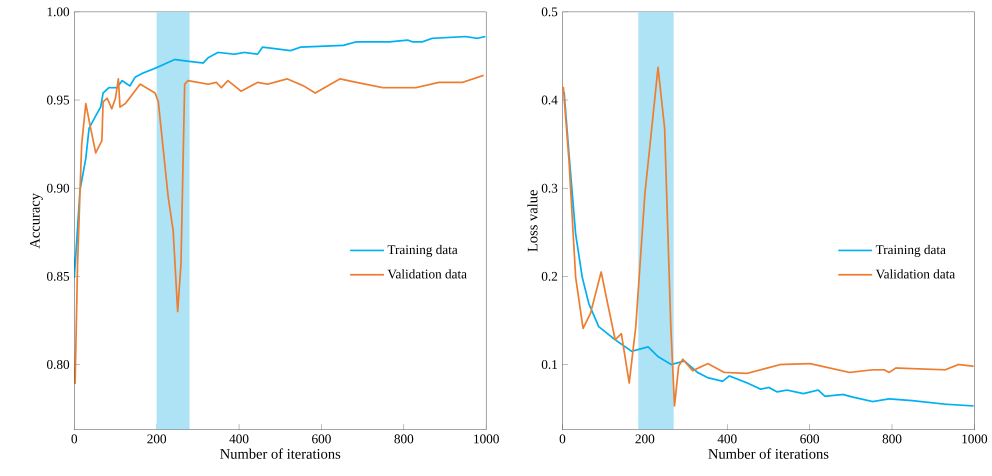 The width and height of the screenshot is (992, 476). Describe the element at coordinates (550, 364) in the screenshot. I see `y-tick-label: 0.1` at that location.